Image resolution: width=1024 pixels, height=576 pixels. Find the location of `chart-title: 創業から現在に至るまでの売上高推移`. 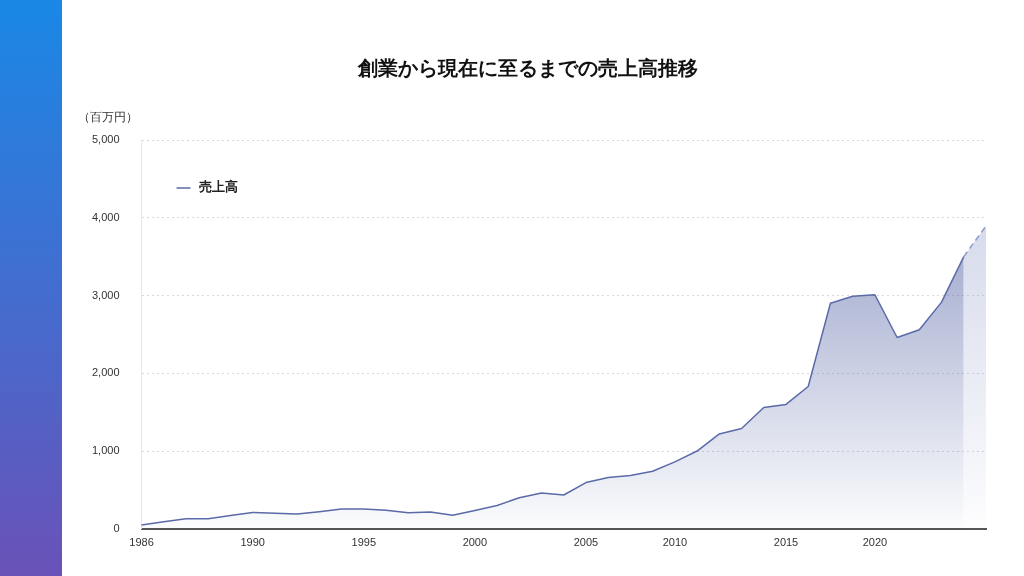

chart-title: 創業から現在に至るまでの売上高推移 is located at coordinates (527, 68).